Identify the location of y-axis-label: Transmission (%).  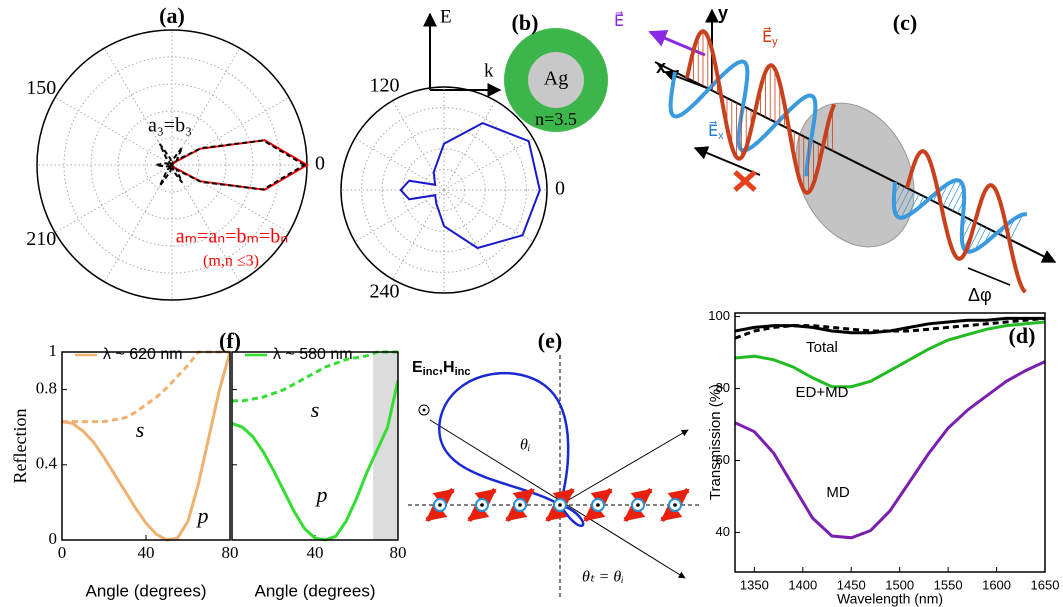
(715, 442).